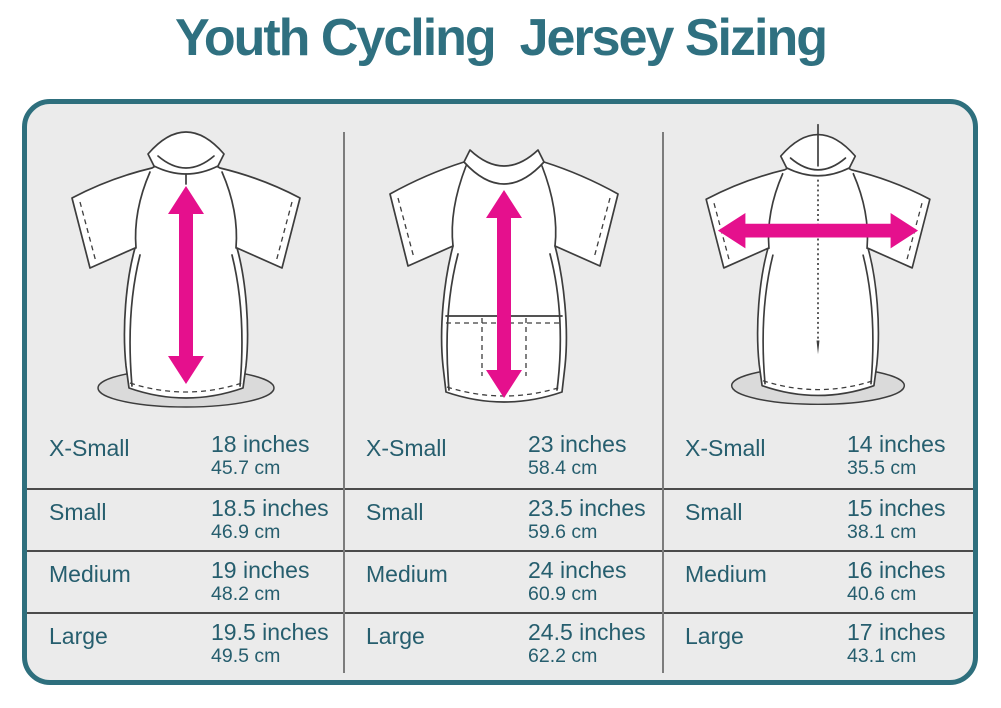  Describe the element at coordinates (260, 570) in the screenshot. I see `inches-value: 19 inches` at that location.